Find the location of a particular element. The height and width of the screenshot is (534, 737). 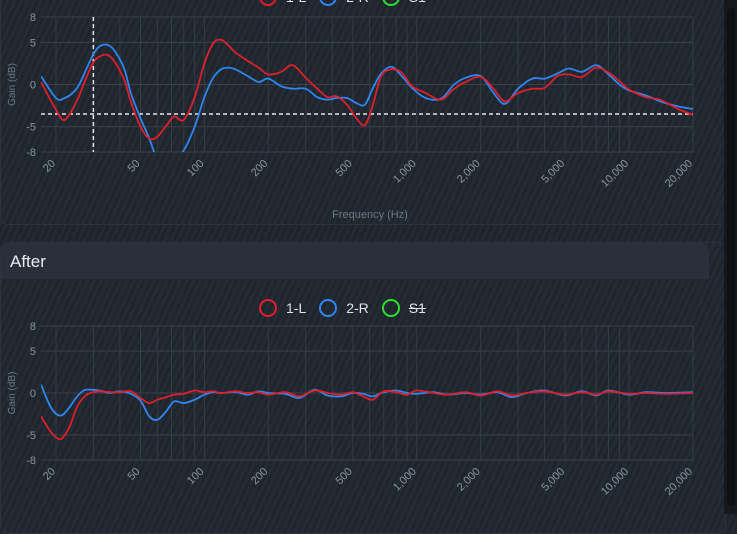

window-scrollbar is located at coordinates (730, 257).